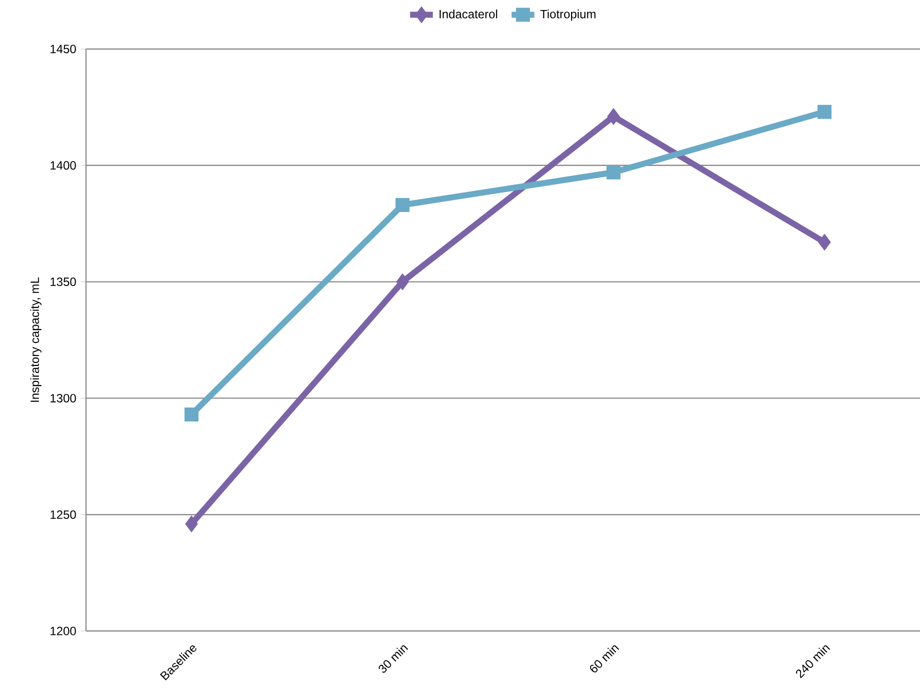 This screenshot has height=692, width=920. I want to click on y-tick-label: 1400, so click(63, 165).